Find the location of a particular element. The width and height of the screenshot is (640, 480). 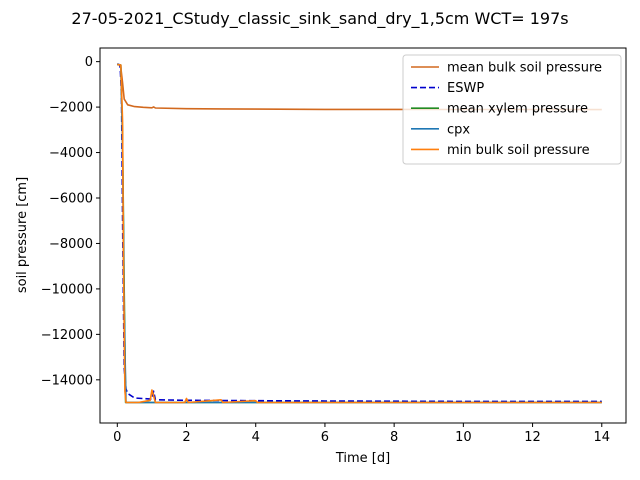

y-tick-label: −6000 is located at coordinates (71, 199).